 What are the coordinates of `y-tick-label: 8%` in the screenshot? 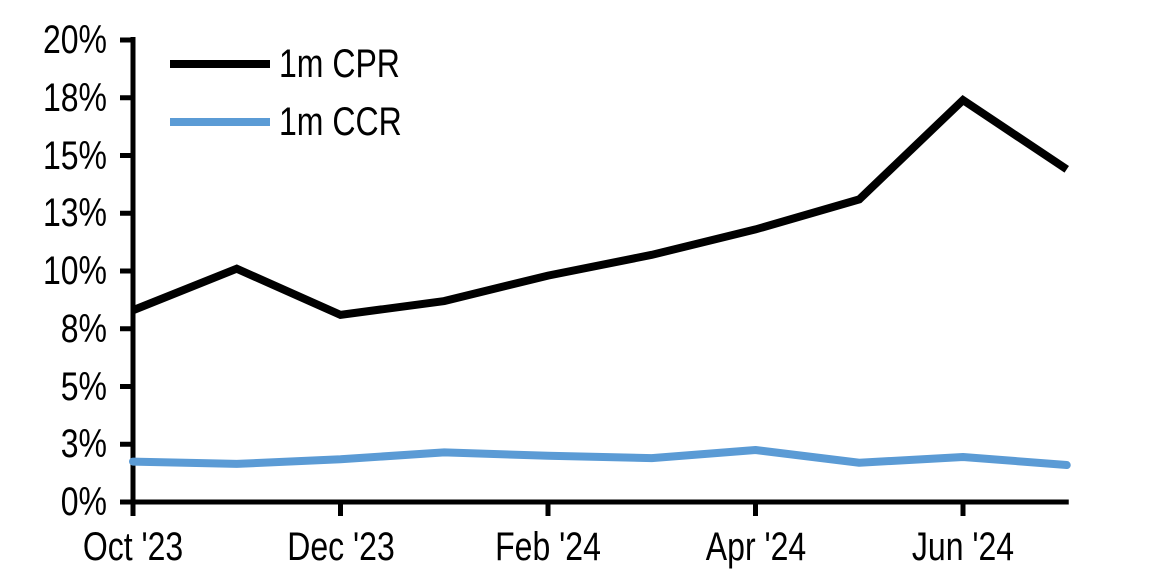 It's located at (83, 328).